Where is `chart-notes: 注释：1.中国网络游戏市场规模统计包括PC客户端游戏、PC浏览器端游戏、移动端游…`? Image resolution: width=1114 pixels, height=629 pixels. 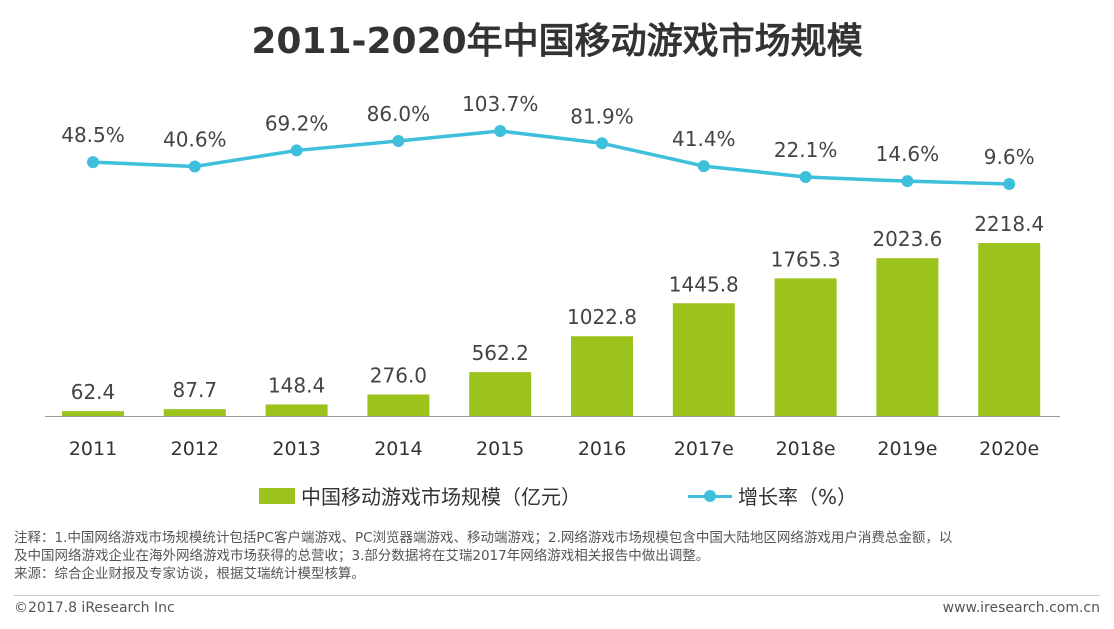
chart-notes: 注释：1.中国网络游戏市场规模统计包括PC客户端游戏、PC浏览器端游戏、移动端游… is located at coordinates (559, 556).